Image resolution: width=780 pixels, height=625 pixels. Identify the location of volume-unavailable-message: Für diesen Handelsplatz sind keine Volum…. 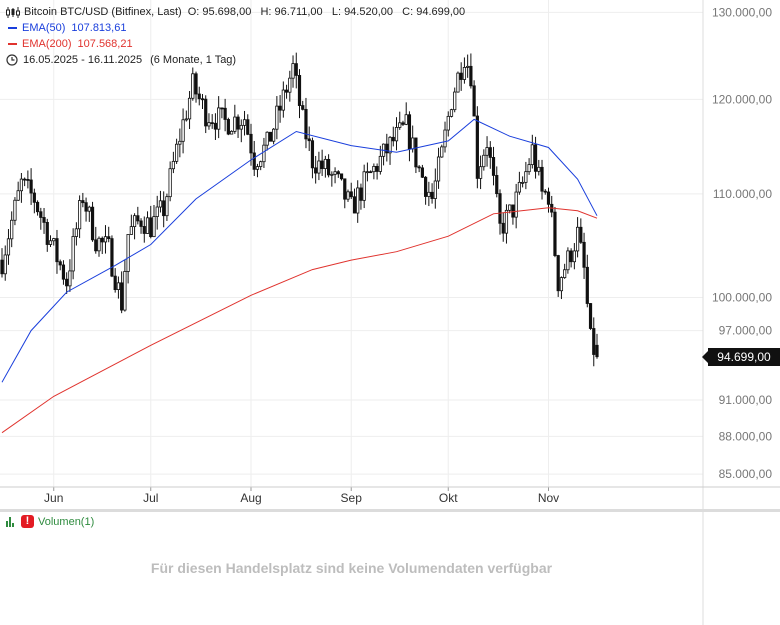
(351, 568).